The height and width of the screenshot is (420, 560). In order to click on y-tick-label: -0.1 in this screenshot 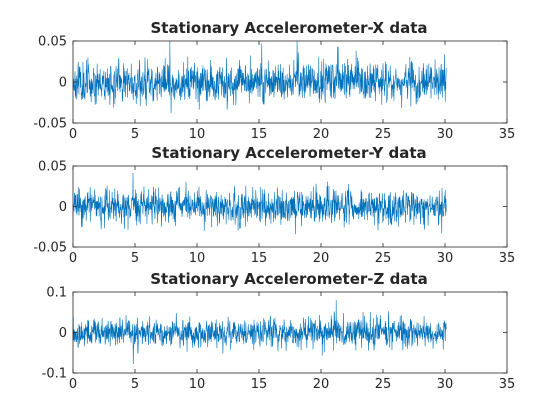, I will do `click(54, 374)`.